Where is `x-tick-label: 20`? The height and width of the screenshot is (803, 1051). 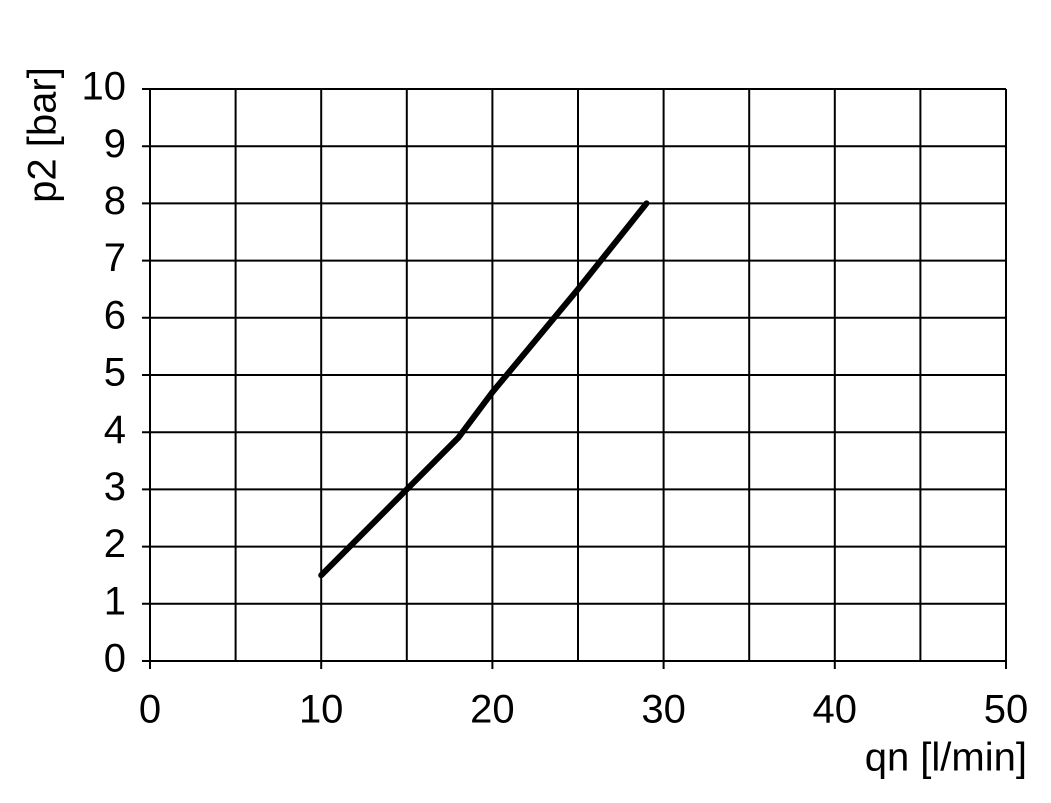 x-tick-label: 20 is located at coordinates (492, 710).